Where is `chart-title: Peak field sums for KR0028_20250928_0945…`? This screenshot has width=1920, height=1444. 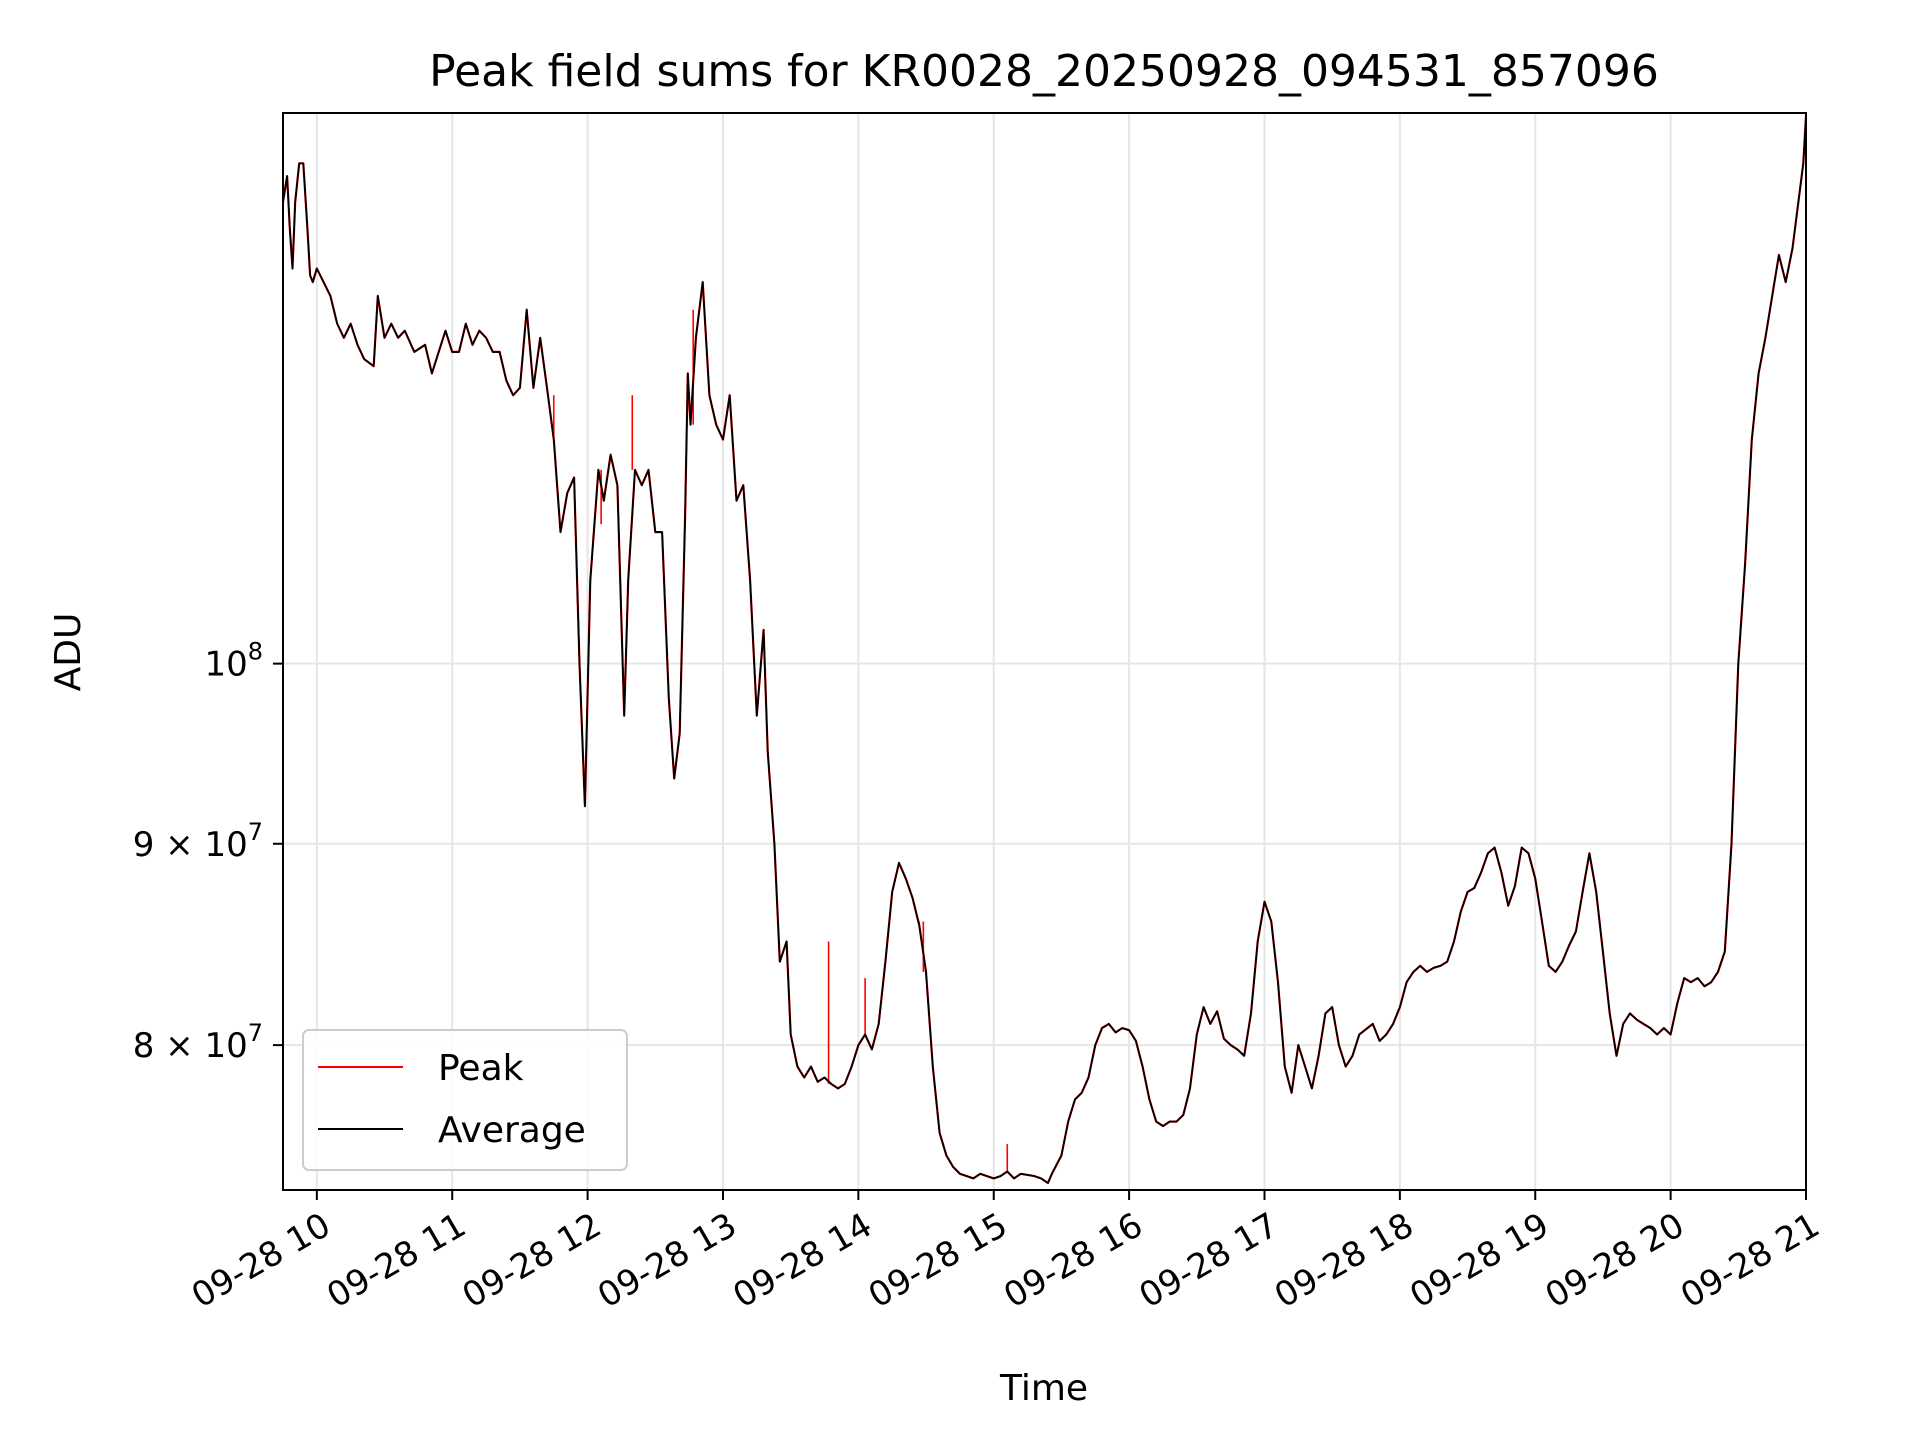
chart-title: Peak field sums for KR0028_20250928_0945… is located at coordinates (1044, 71).